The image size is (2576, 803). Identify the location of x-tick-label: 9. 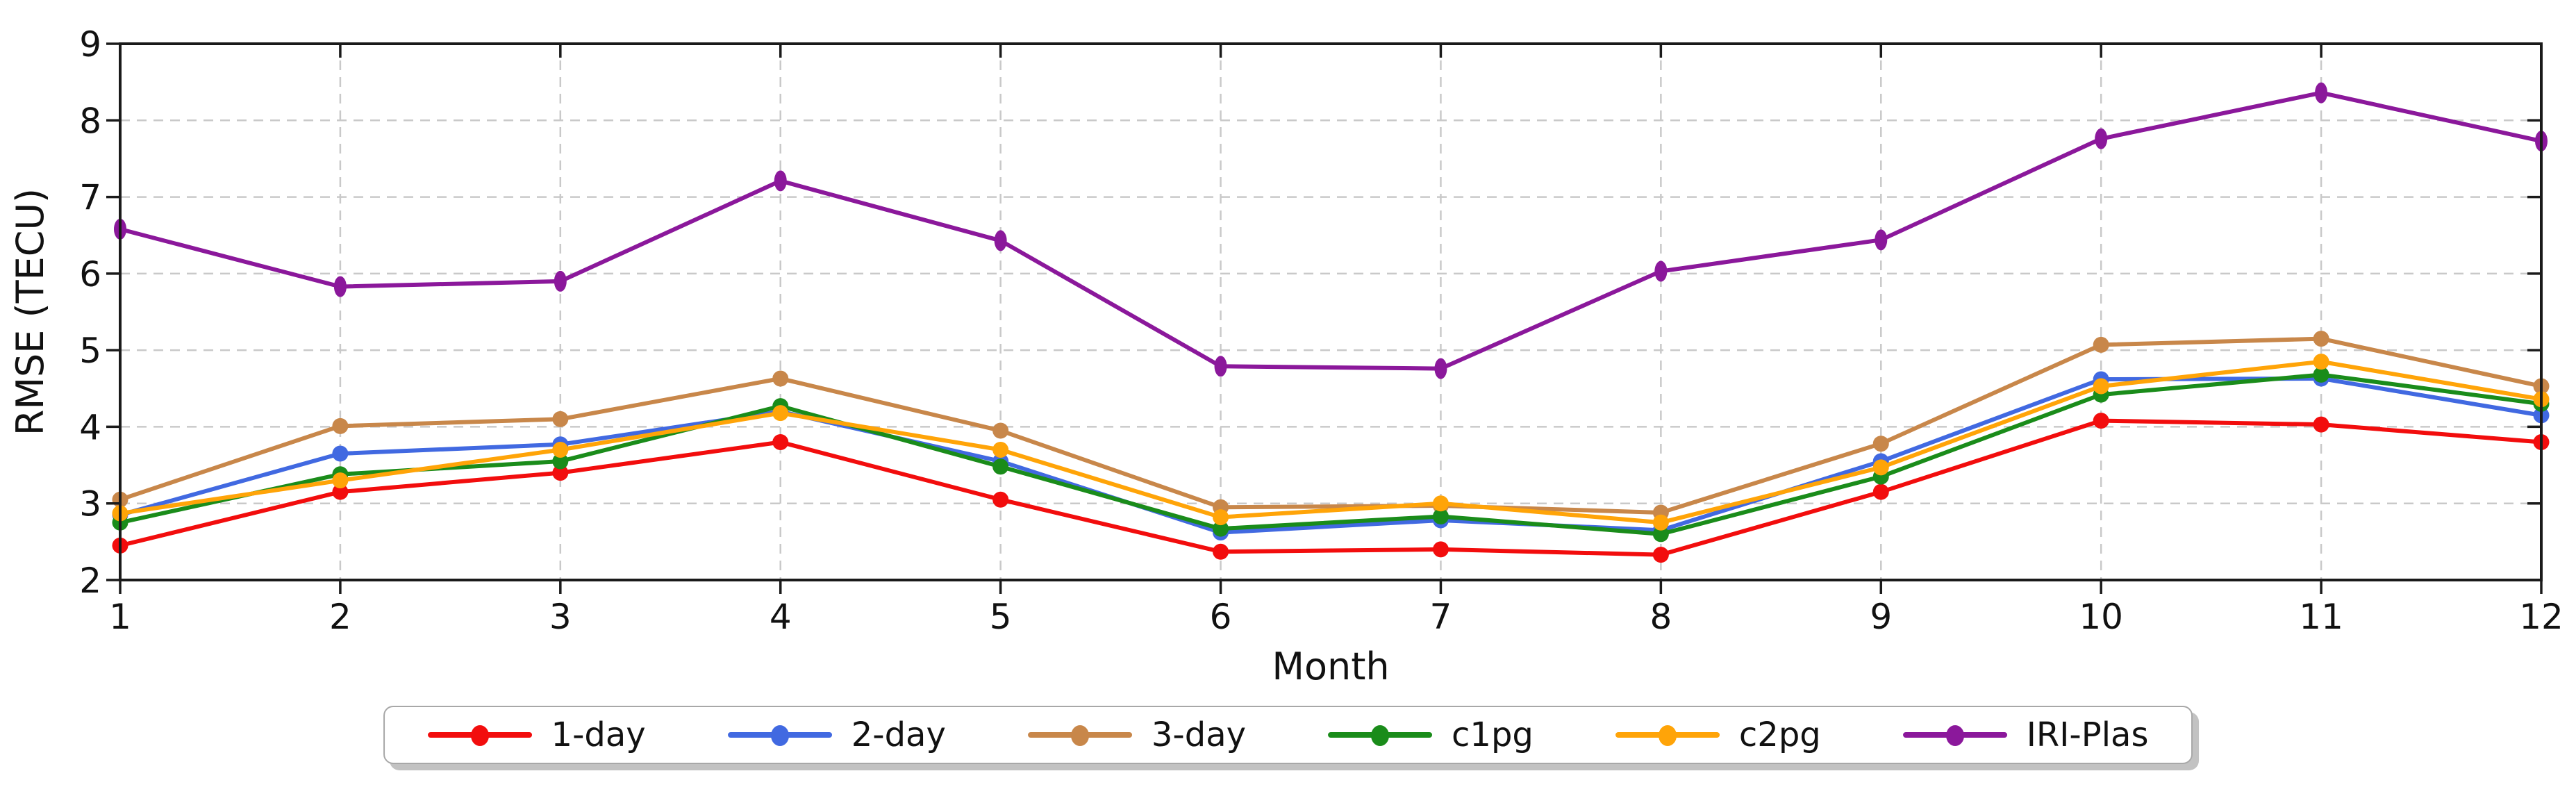
(1881, 617).